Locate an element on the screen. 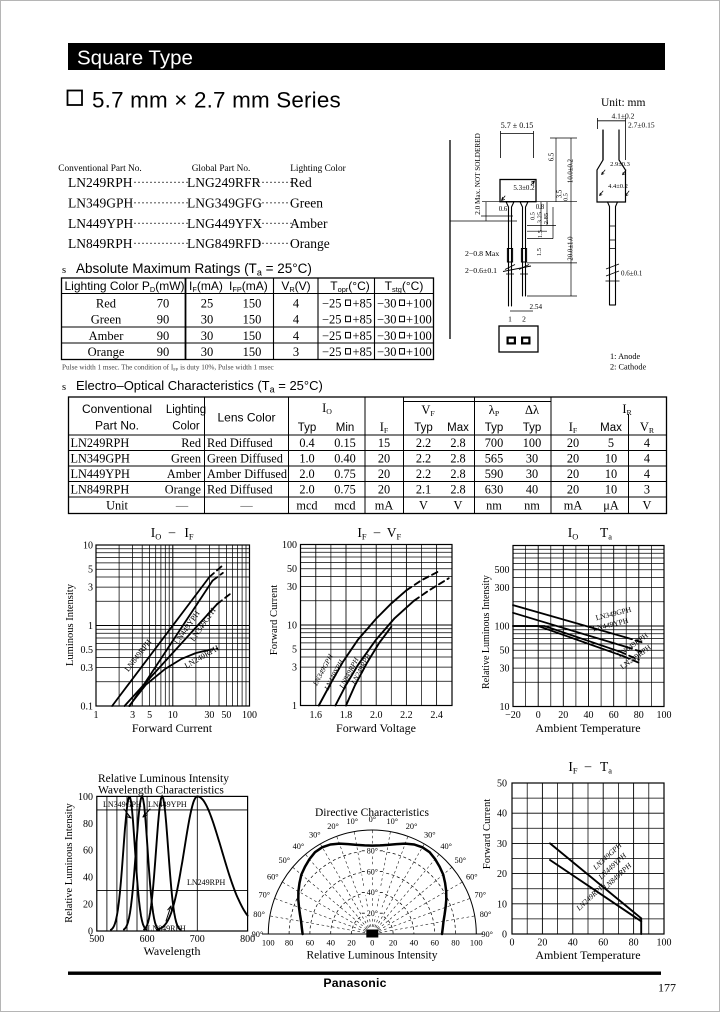  svg-text: Ambient Temperature is located at coordinates (587, 955).